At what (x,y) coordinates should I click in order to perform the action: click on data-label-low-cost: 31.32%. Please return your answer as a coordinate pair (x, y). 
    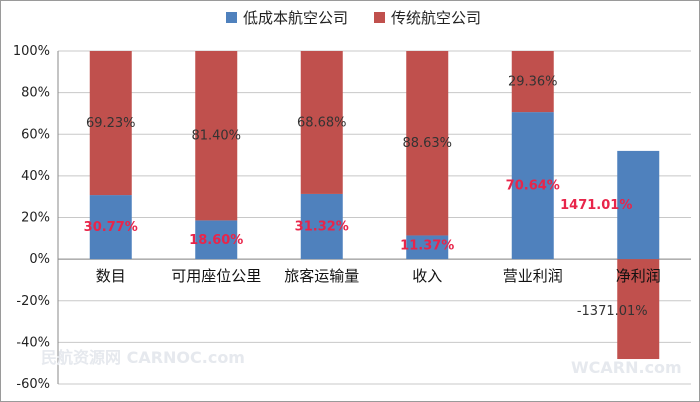
    Looking at the image, I should click on (322, 227).